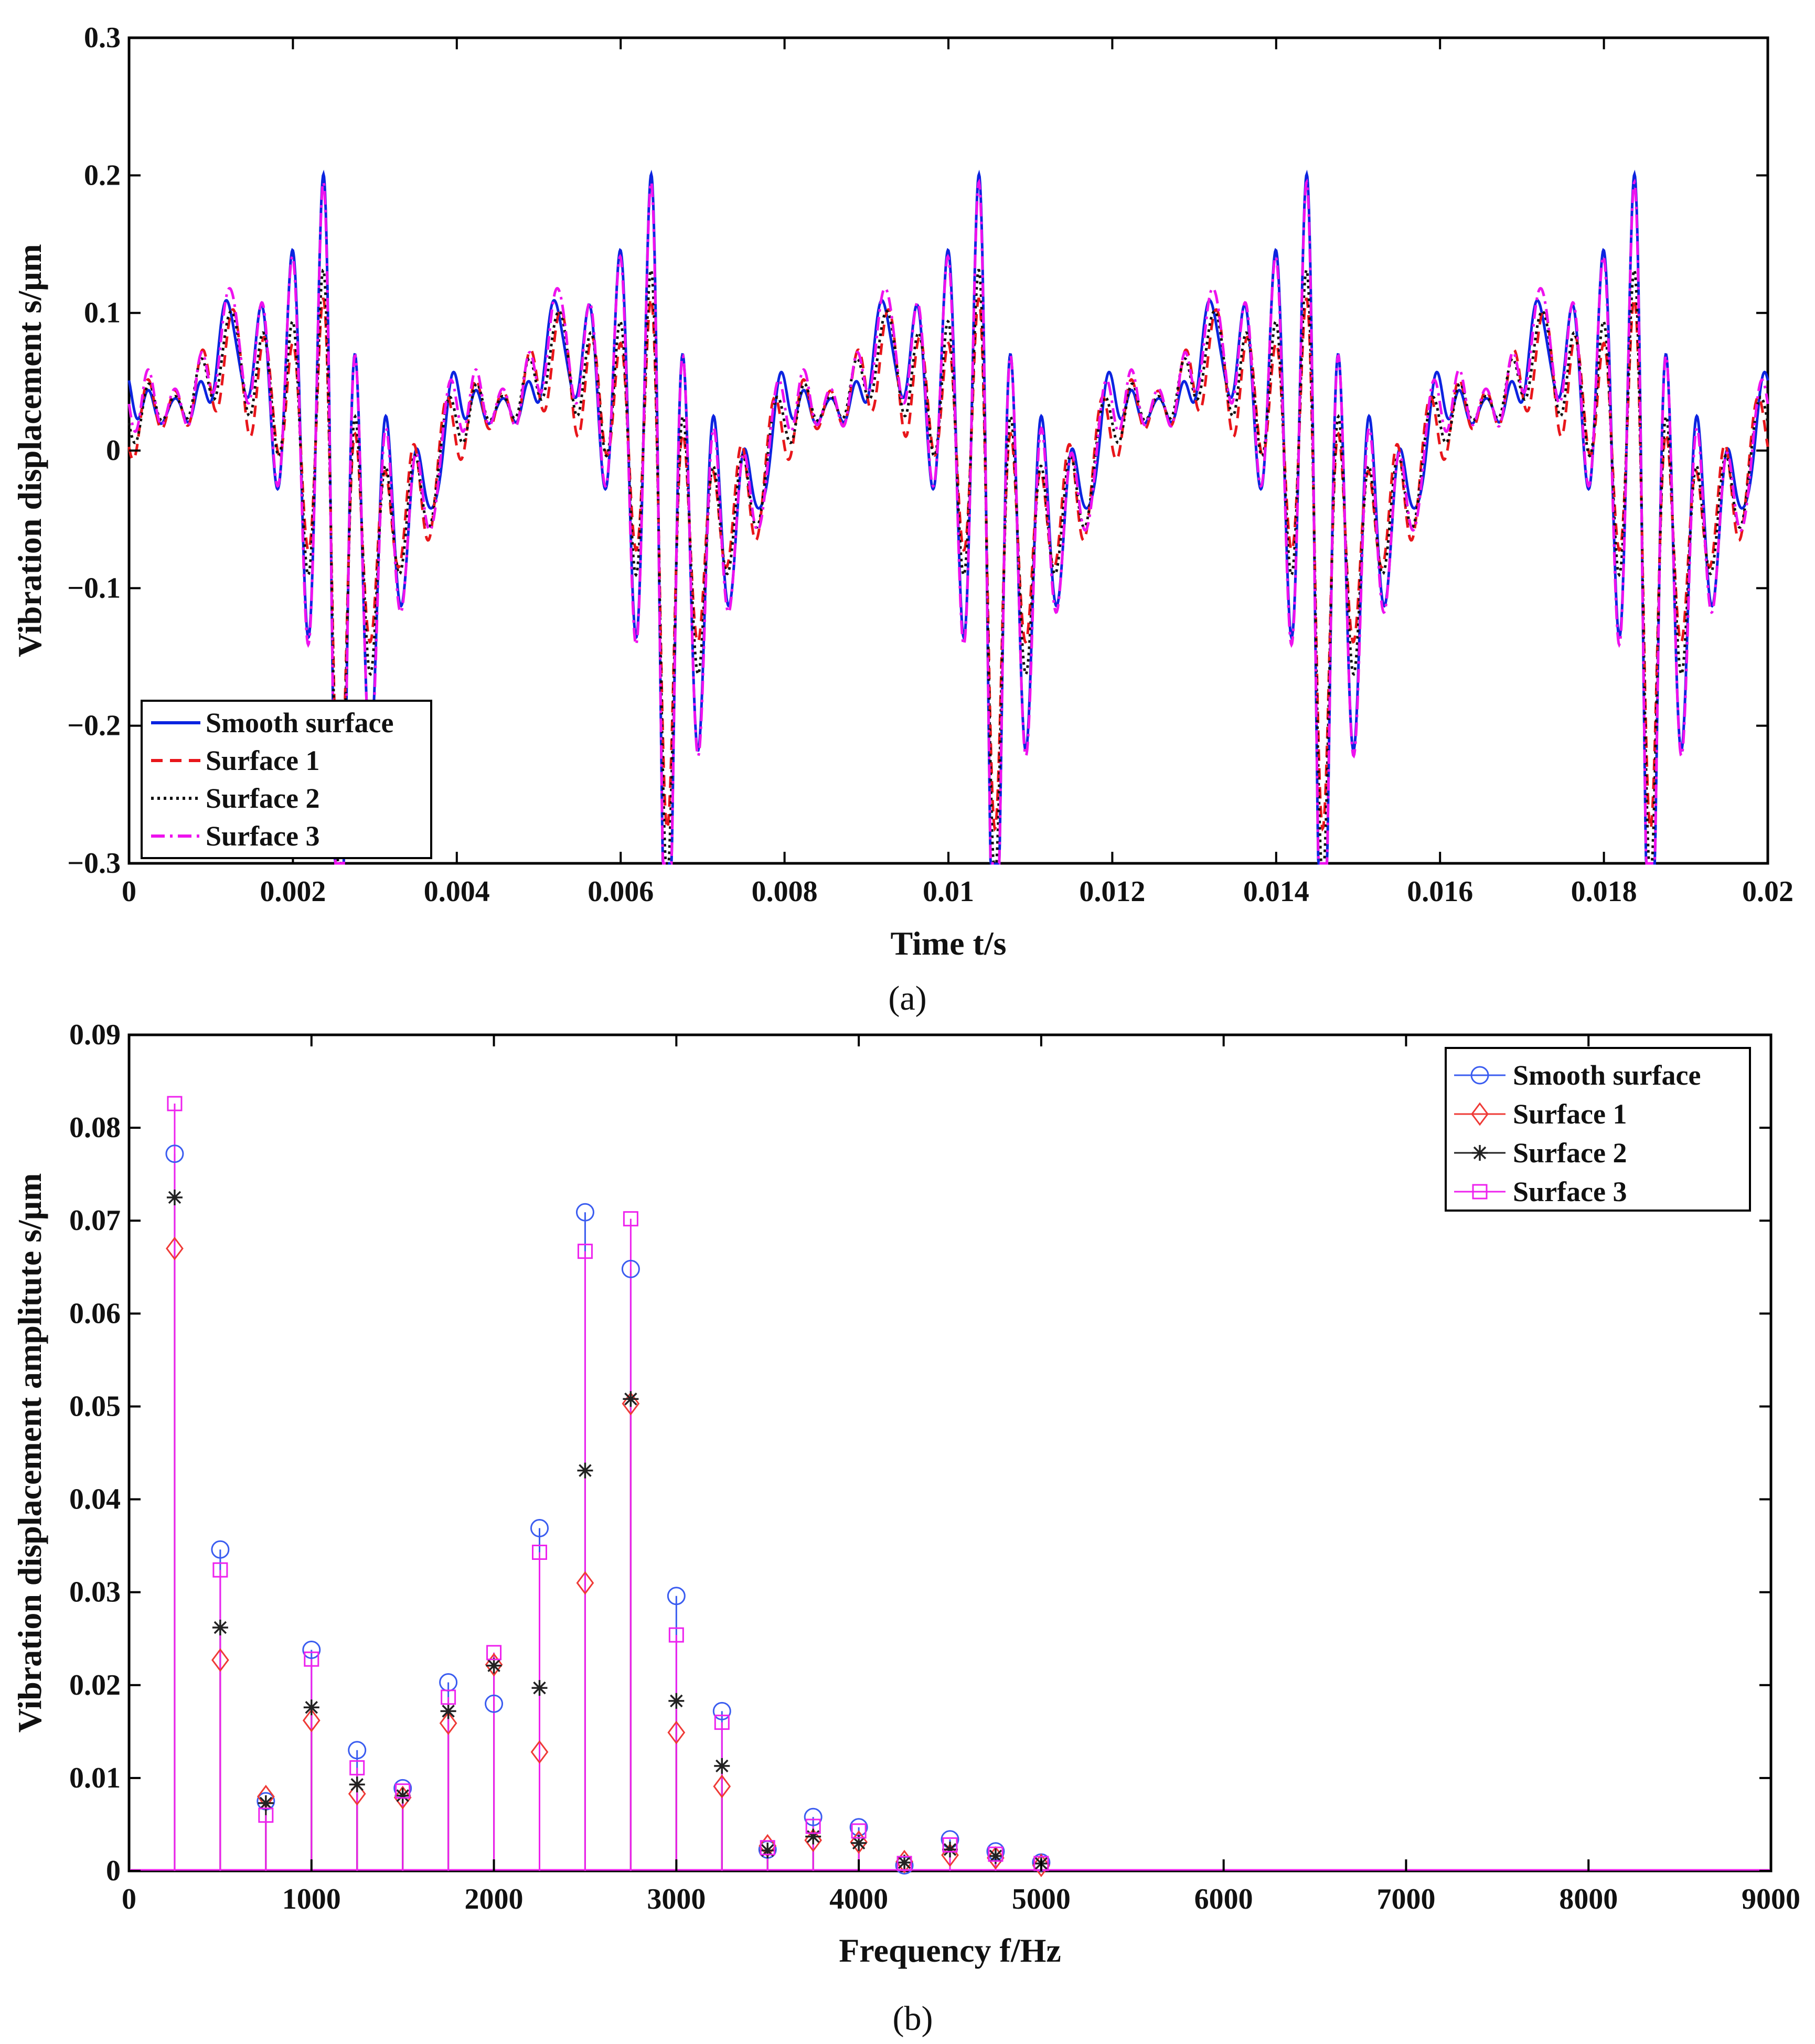 Image resolution: width=1815 pixels, height=2044 pixels. Describe the element at coordinates (94, 588) in the screenshot. I see `y-tick-label: −0.1` at that location.